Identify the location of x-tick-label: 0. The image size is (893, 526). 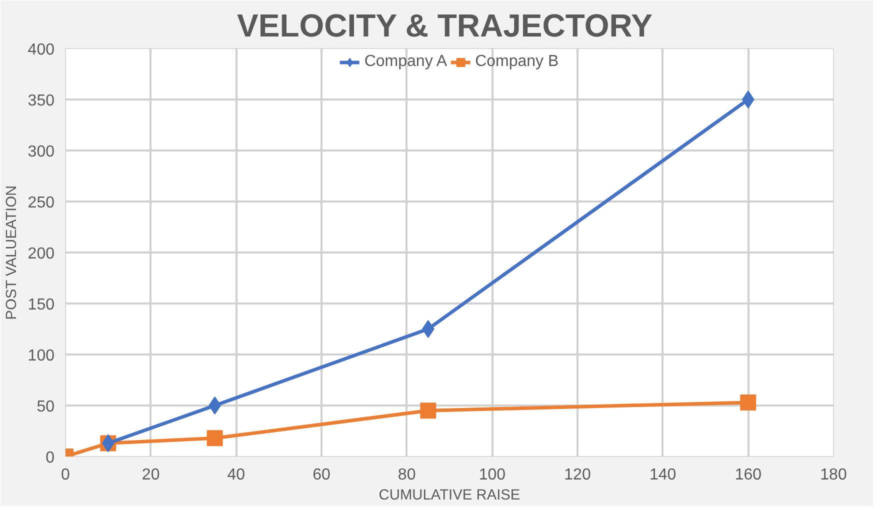
(65, 475).